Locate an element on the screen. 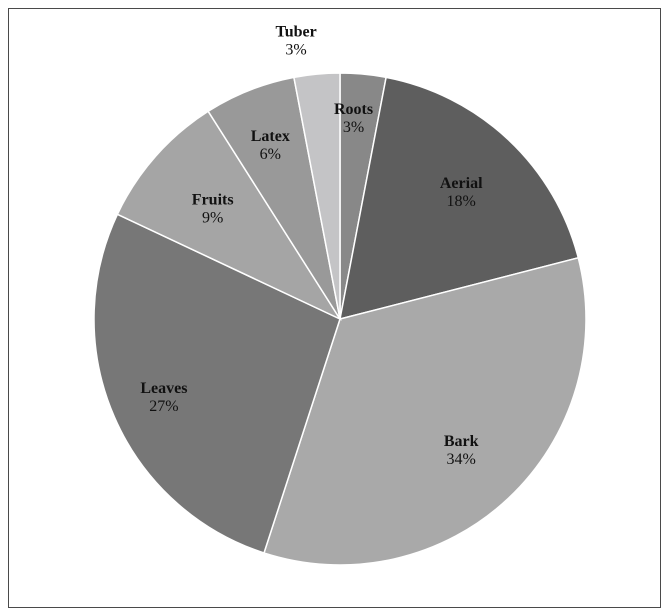 This screenshot has width=670, height=608. slice-value-fruits: 9% is located at coordinates (212, 218).